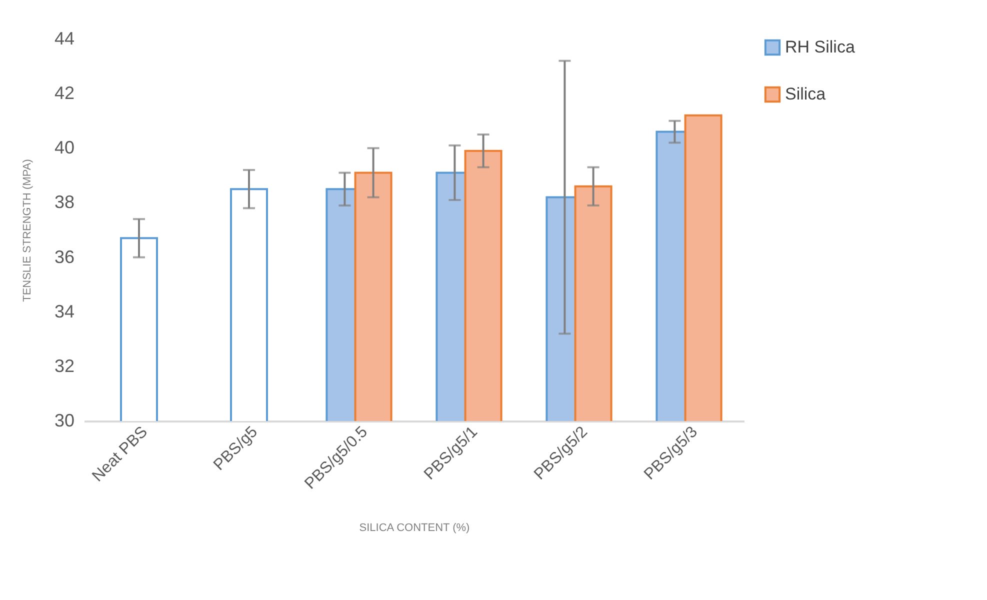 The image size is (987, 600). Describe the element at coordinates (64, 420) in the screenshot. I see `y-tick-label: 30` at that location.